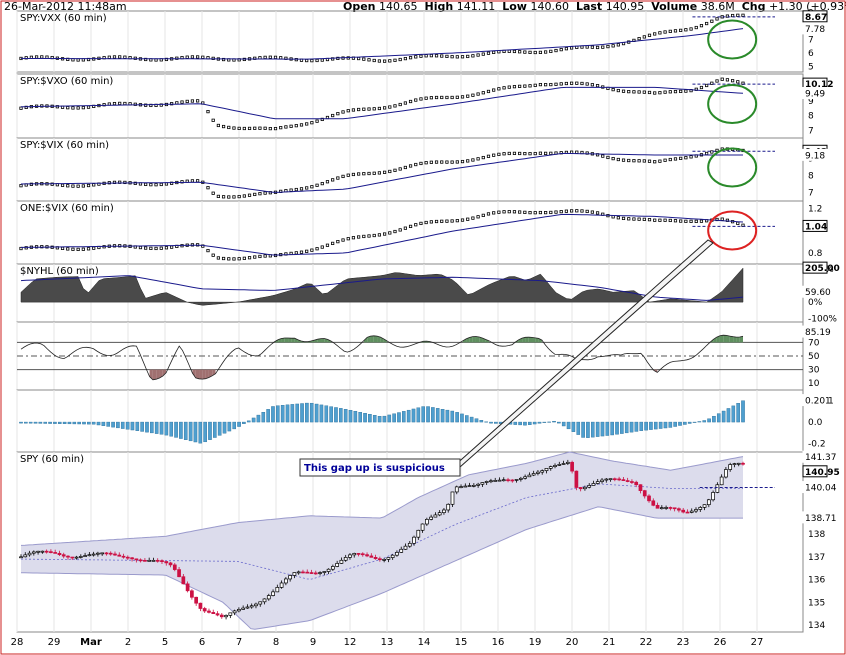 This screenshot has width=846, height=655. I want to click on last-value: 140.95, so click(625, 6).